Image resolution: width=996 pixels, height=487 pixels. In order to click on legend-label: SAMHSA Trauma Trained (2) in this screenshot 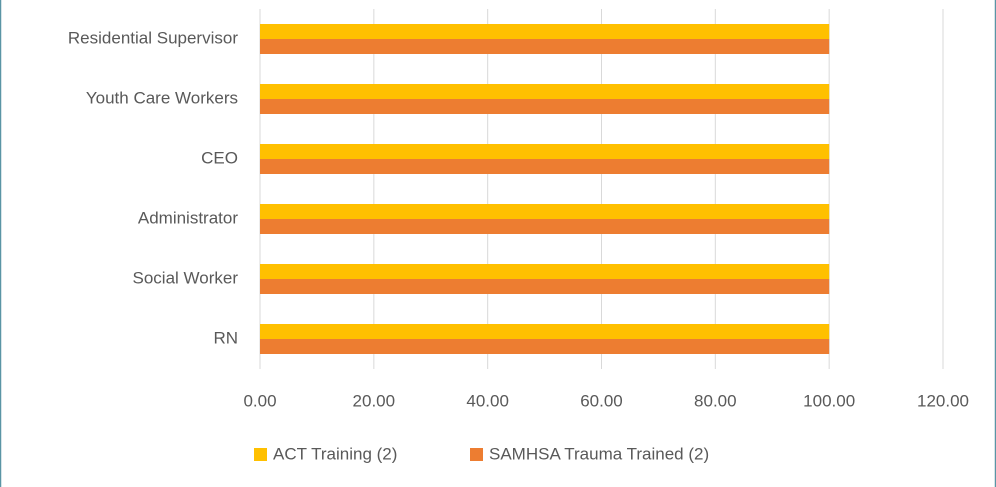, I will do `click(599, 453)`.